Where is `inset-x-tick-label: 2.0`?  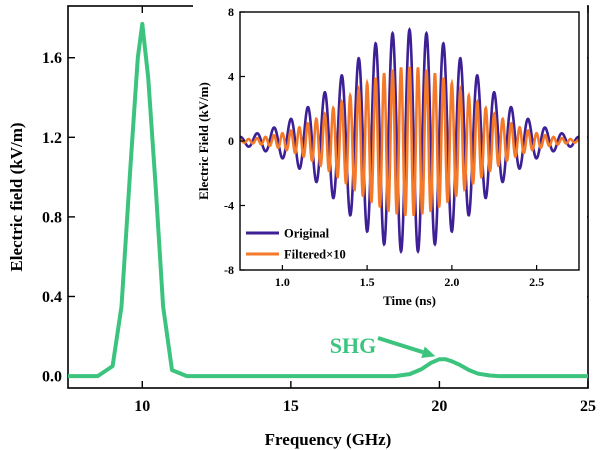
inset-x-tick-label: 2.0 is located at coordinates (451, 282).